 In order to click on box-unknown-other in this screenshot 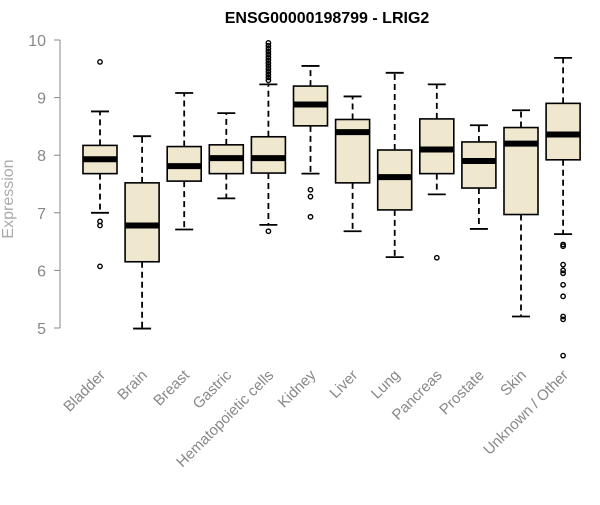, I will do `click(563, 207)`.